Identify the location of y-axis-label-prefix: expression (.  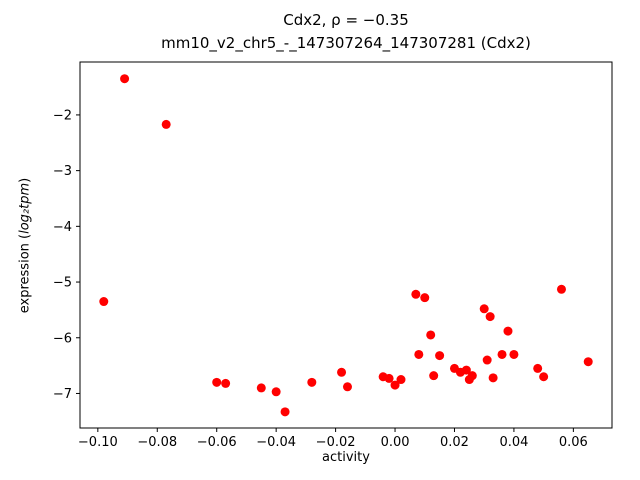
(25, 273).